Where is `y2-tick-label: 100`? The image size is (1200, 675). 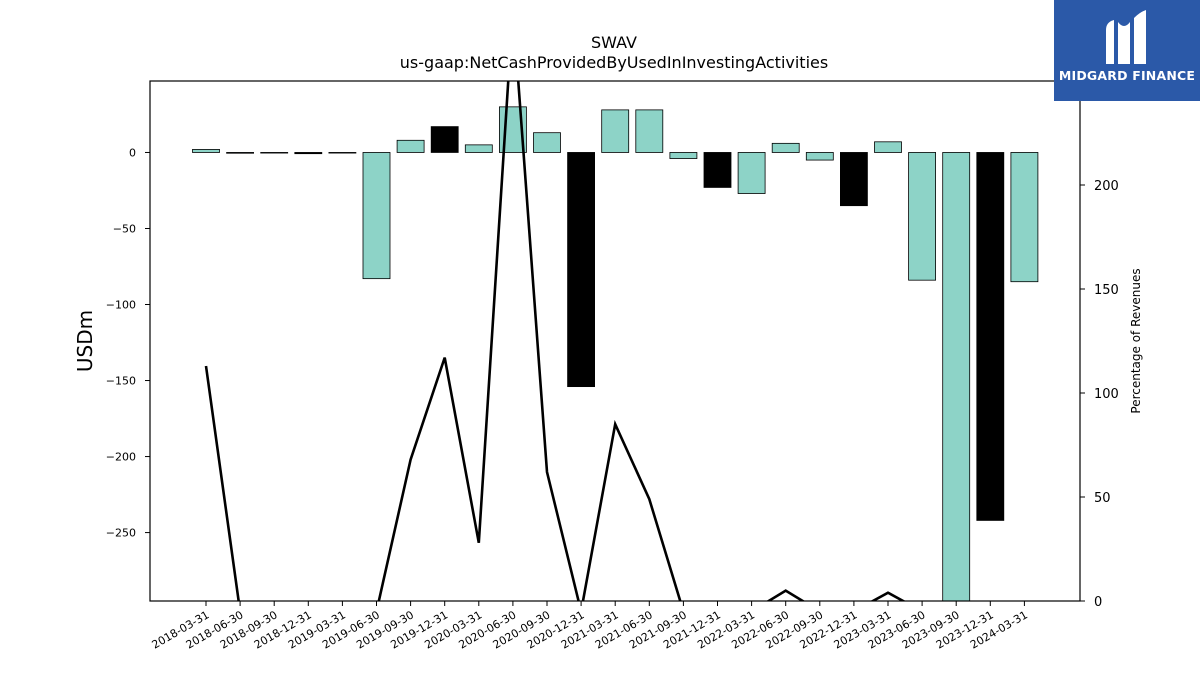 y2-tick-label: 100 is located at coordinates (1106, 394).